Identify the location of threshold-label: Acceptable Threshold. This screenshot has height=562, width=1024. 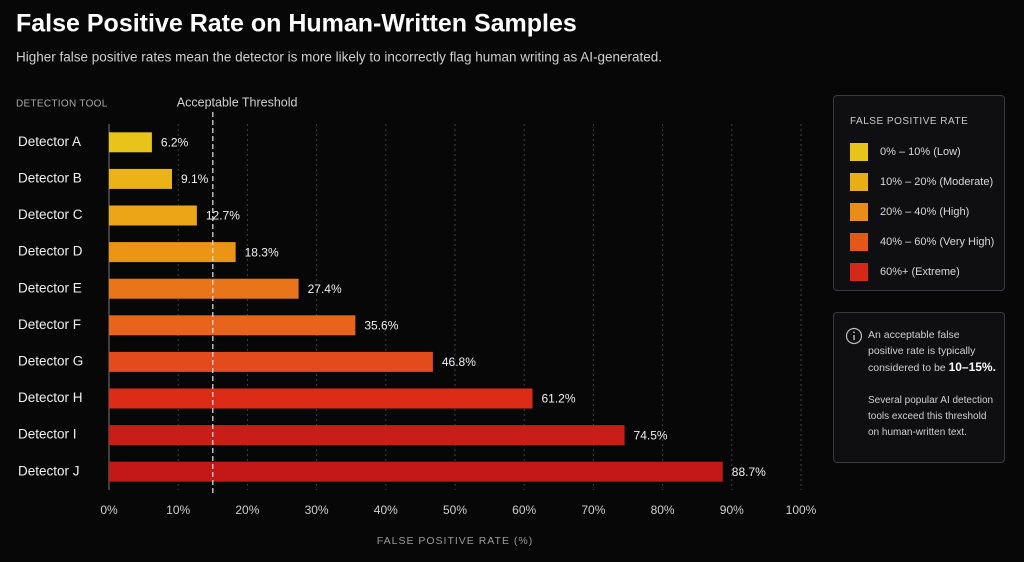
(237, 102).